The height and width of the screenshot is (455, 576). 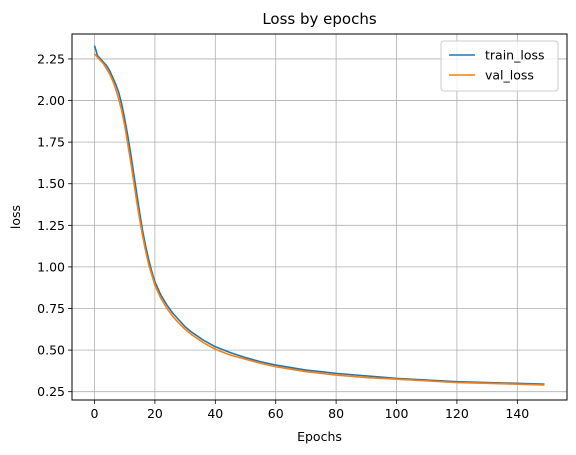 I want to click on x-axis-ticks: 0 20 40 60 80 100 120 140, so click(x=310, y=410).